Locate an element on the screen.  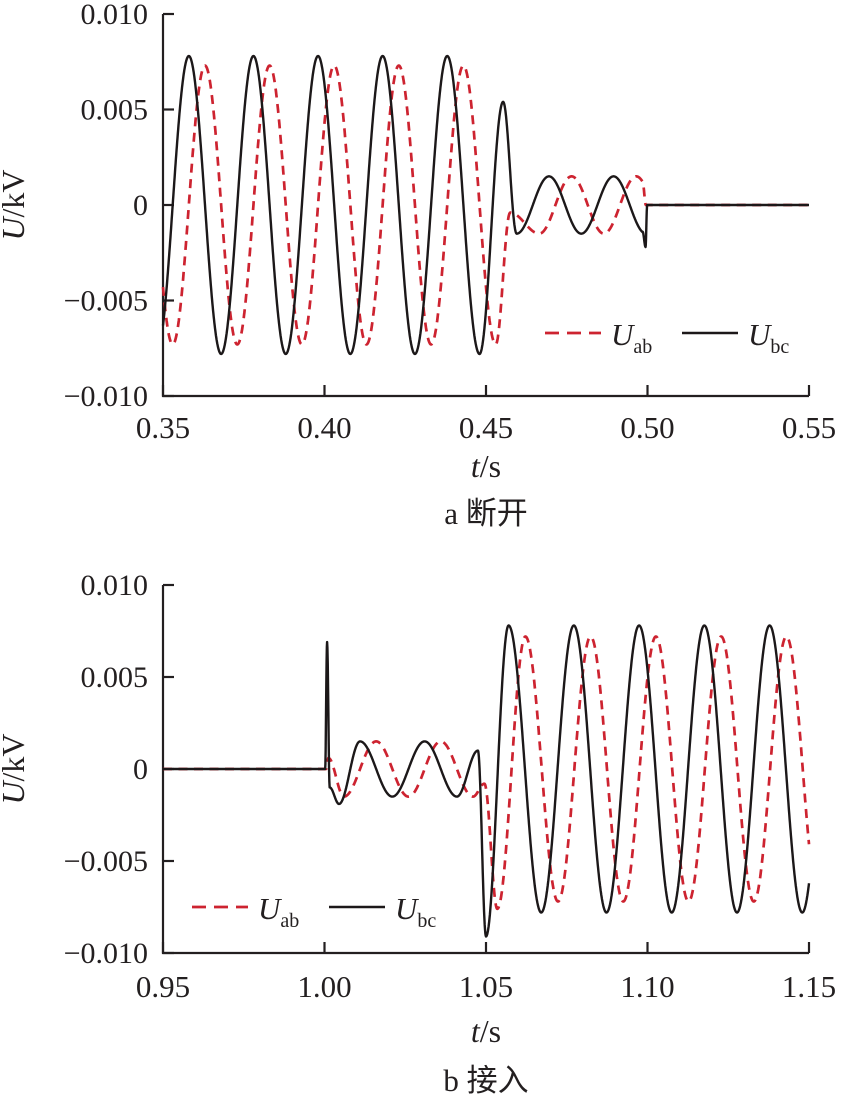
legend-b: Uab Ubc is located at coordinates (314, 911).